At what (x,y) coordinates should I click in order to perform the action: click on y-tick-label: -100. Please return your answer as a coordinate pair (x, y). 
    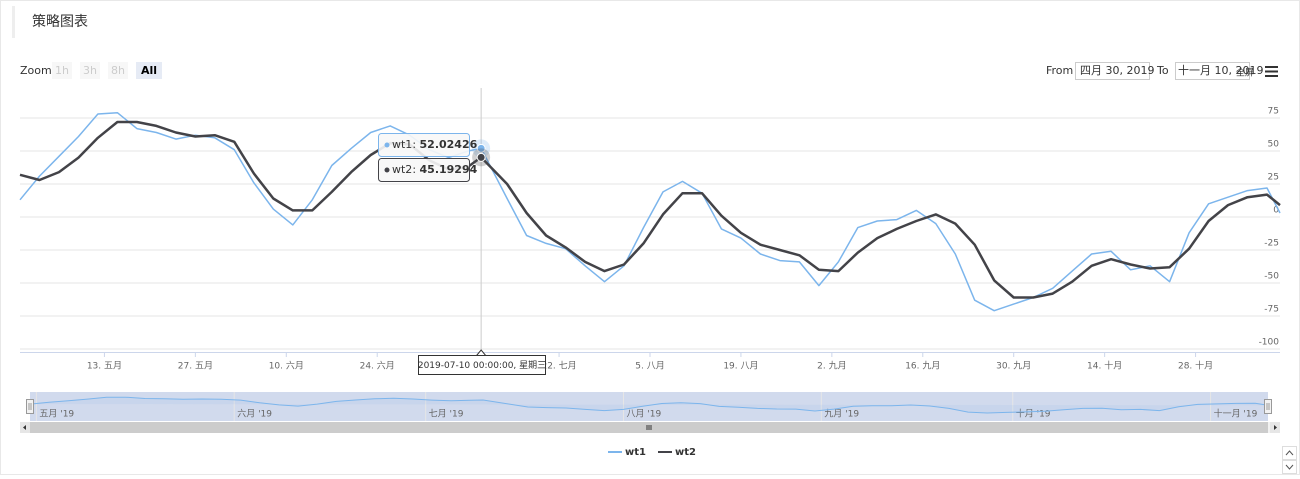
    Looking at the image, I should click on (1269, 343).